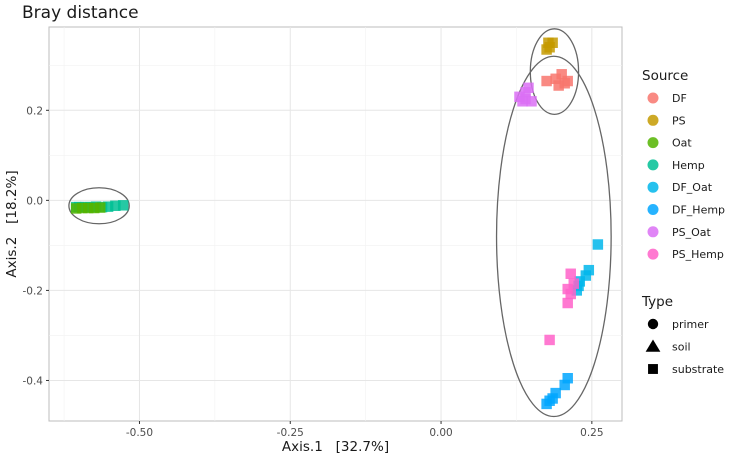  Describe the element at coordinates (686, 176) in the screenshot. I see `legend-sources: DF PS Oat Hemp DF_Oat DF_Hemp PS_Oat PS_Hemp` at that location.